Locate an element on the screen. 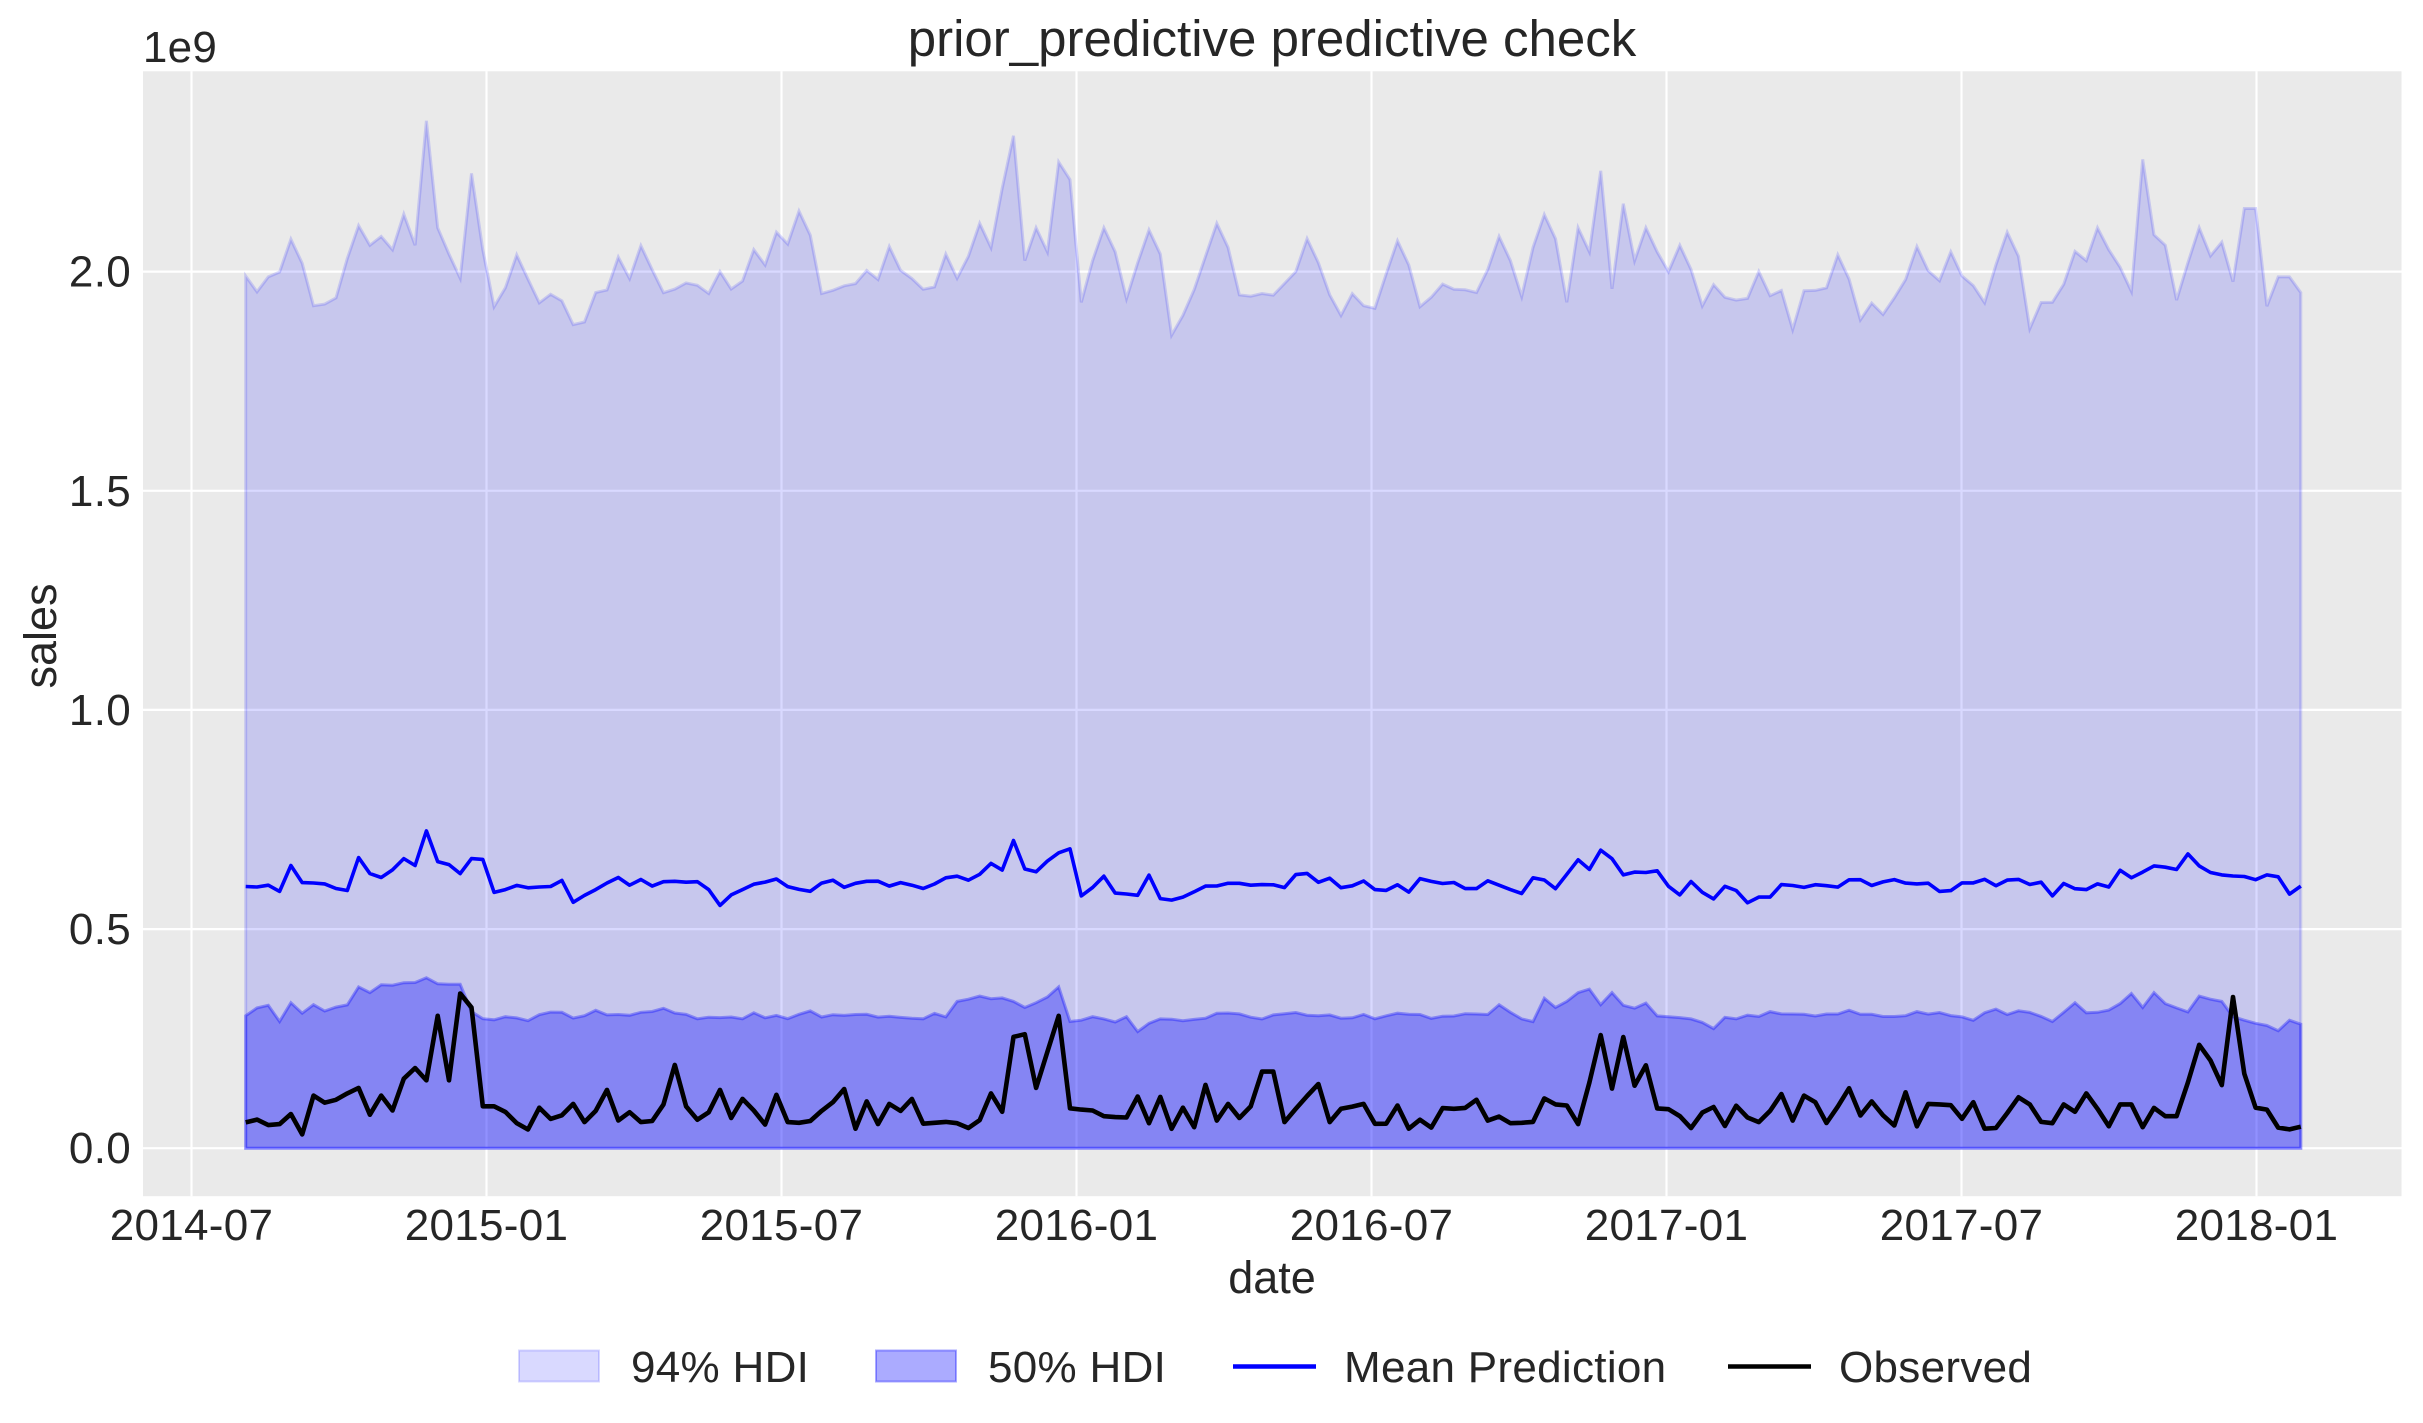 The height and width of the screenshot is (1423, 2423). svg-text: 50% HDI is located at coordinates (1077, 1367).